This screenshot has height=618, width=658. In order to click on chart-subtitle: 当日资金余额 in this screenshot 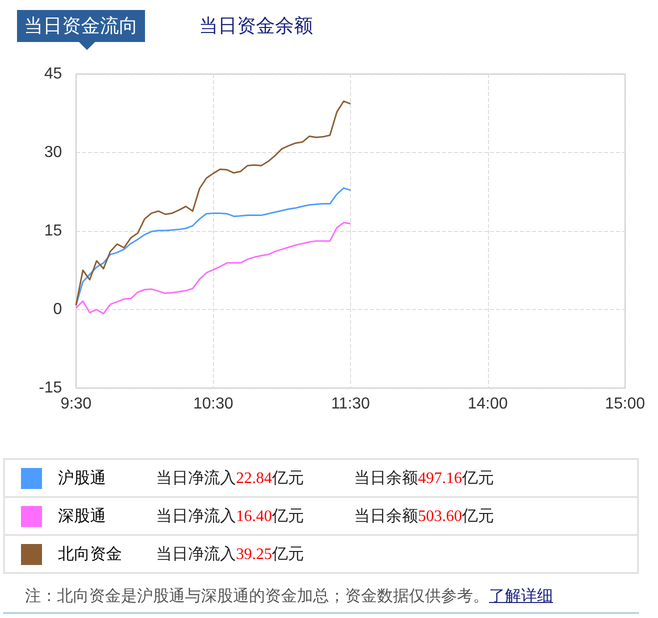, I will do `click(256, 26)`.